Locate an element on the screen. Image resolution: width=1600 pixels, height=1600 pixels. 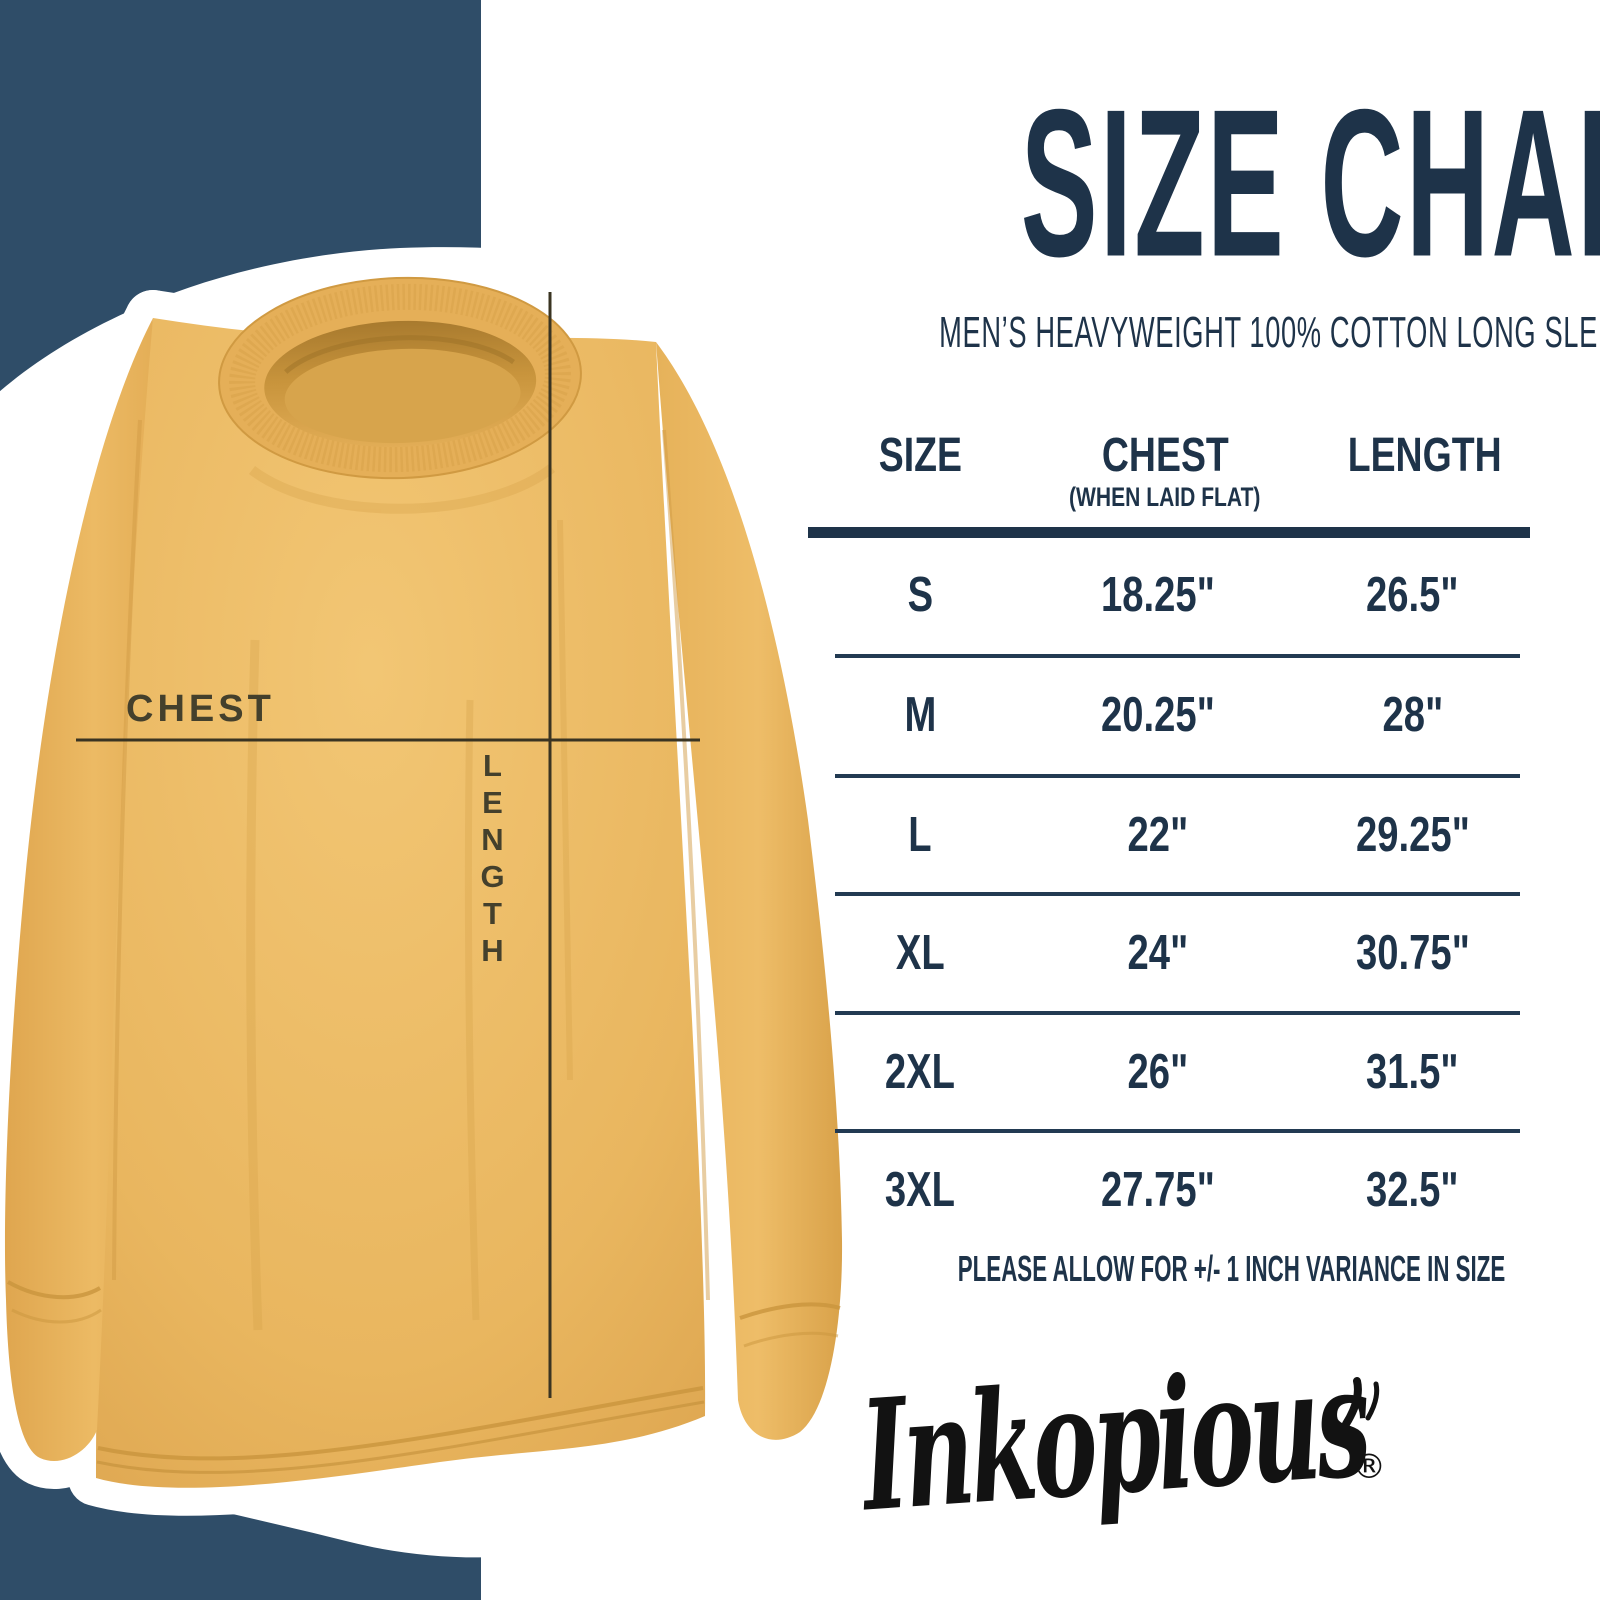
size-cell: 2XL is located at coordinates (920, 1072).